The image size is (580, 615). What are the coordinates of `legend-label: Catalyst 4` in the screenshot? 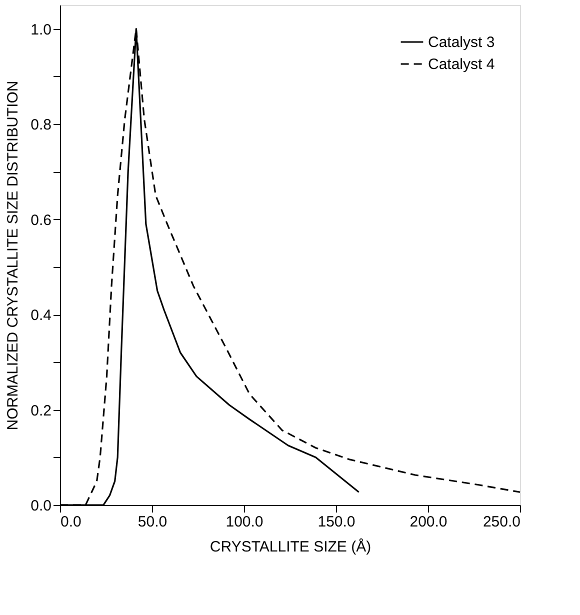 It's located at (461, 64).